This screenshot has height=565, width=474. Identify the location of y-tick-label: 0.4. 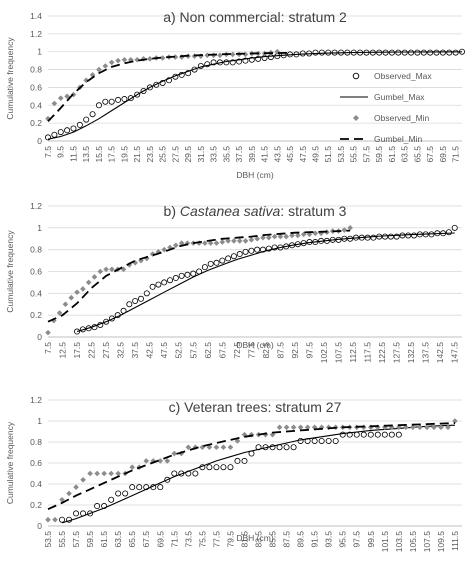
(36, 293).